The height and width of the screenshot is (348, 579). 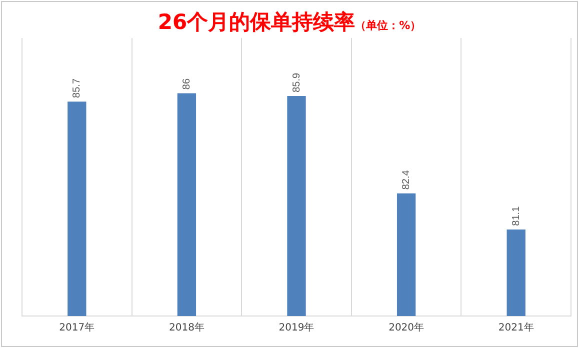 I want to click on x-tick-label: 2019年, so click(x=296, y=328).